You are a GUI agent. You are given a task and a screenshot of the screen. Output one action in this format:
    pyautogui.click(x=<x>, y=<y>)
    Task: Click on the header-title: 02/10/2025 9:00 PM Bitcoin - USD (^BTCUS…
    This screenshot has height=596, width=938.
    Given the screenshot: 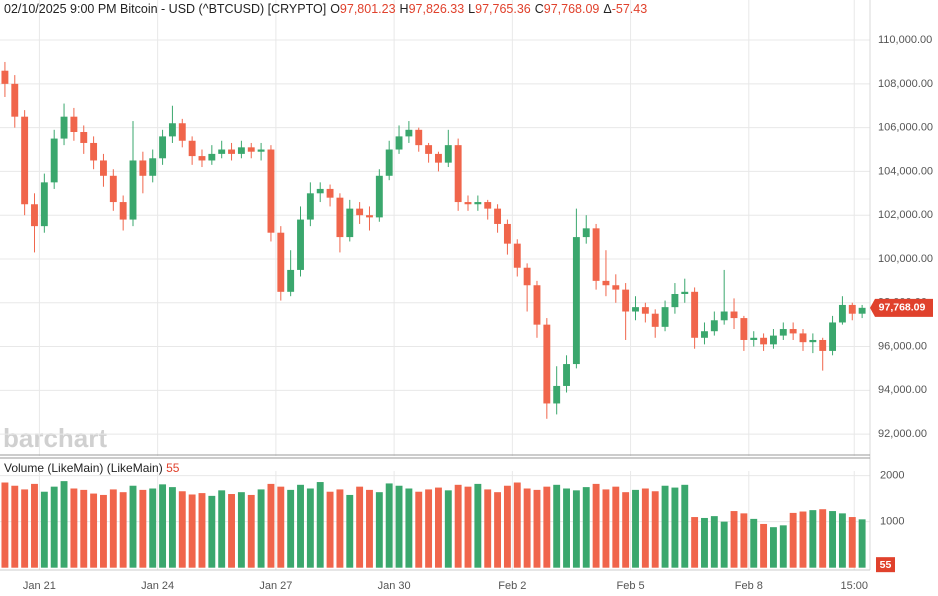 What is the action you would take?
    pyautogui.click(x=165, y=9)
    